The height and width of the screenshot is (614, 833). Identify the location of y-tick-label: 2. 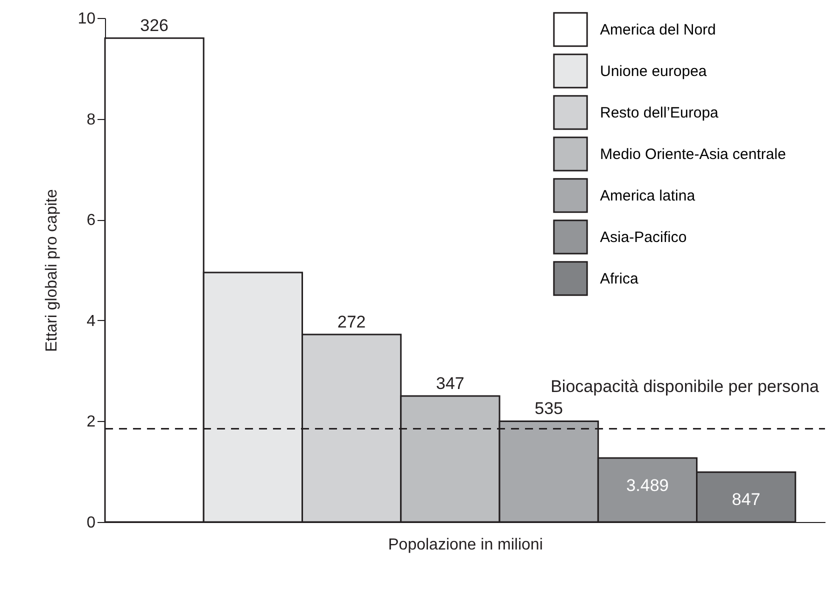
(91, 422).